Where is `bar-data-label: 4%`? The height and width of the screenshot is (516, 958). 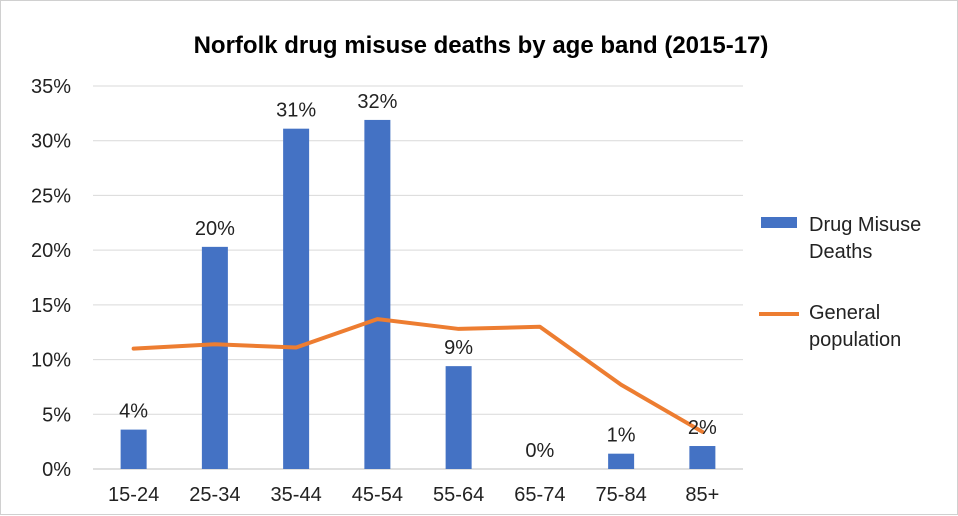 bar-data-label: 4% is located at coordinates (133, 412).